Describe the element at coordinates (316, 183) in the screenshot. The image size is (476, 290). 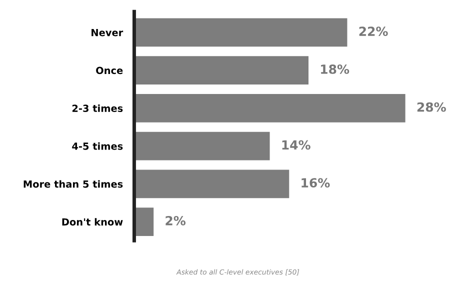
I see `data-label: 16%` at that location.